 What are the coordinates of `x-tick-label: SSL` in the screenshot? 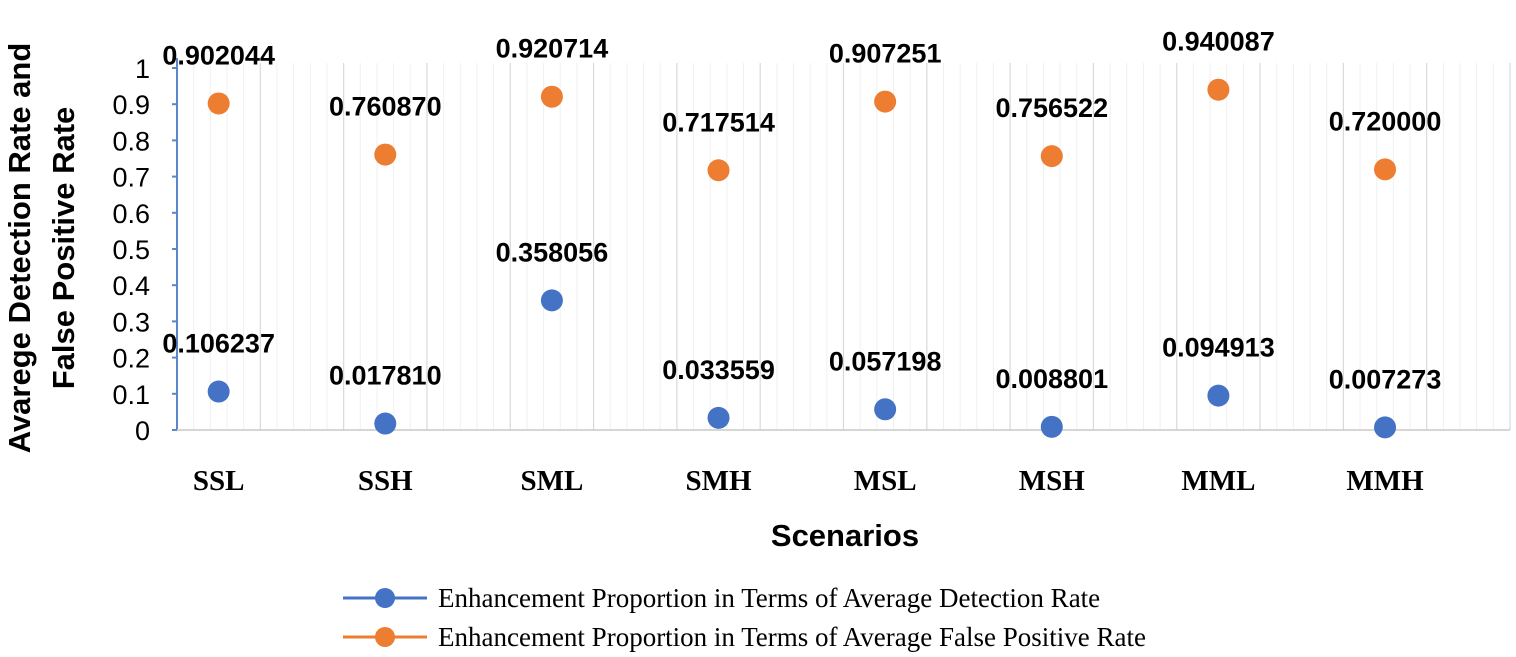 It's located at (219, 481).